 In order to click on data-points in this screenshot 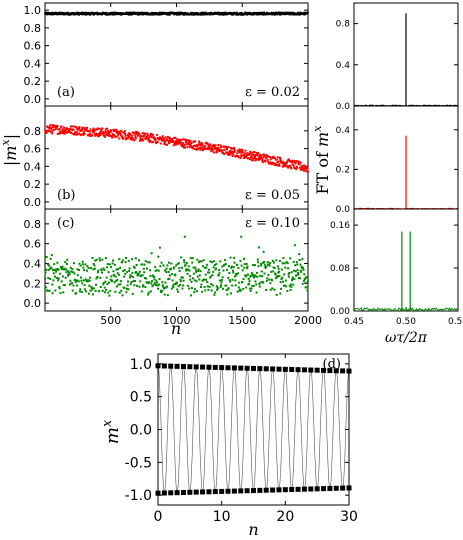, I will do `click(176, 266)`.